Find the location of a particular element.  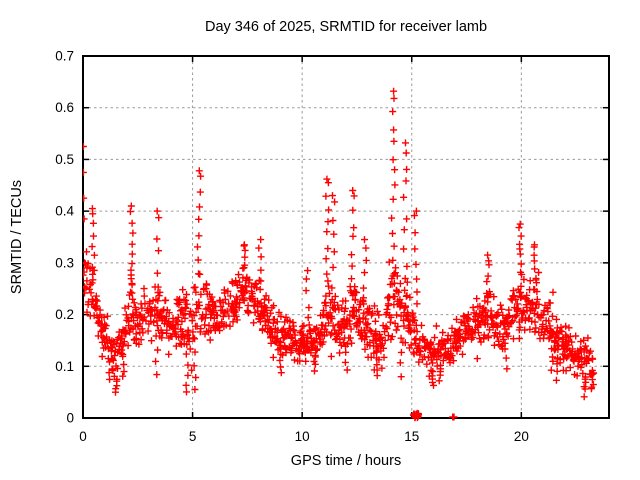

svg-text: 0.1 is located at coordinates (64, 366).